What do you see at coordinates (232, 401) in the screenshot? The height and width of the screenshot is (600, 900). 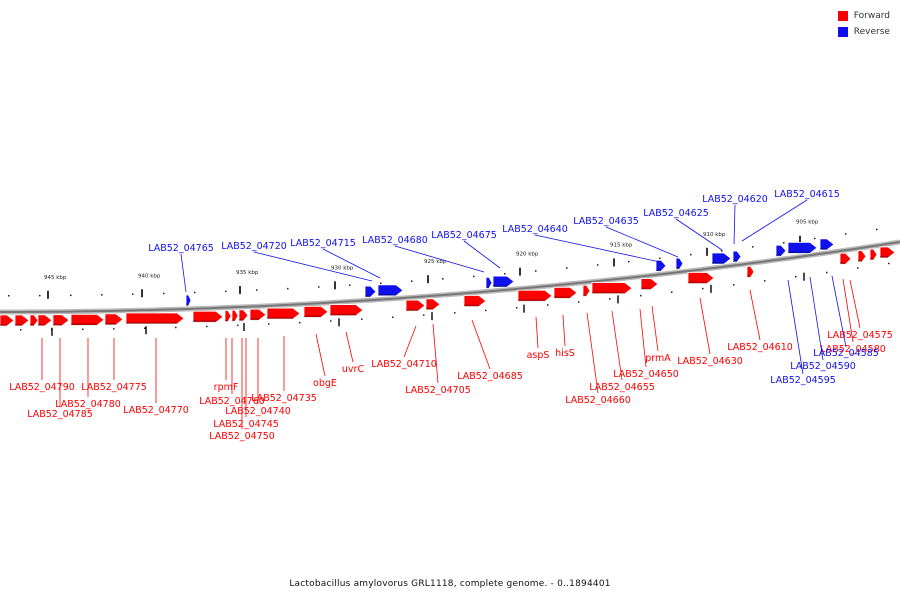 I see `gene-label: LAB52_04760` at bounding box center [232, 401].